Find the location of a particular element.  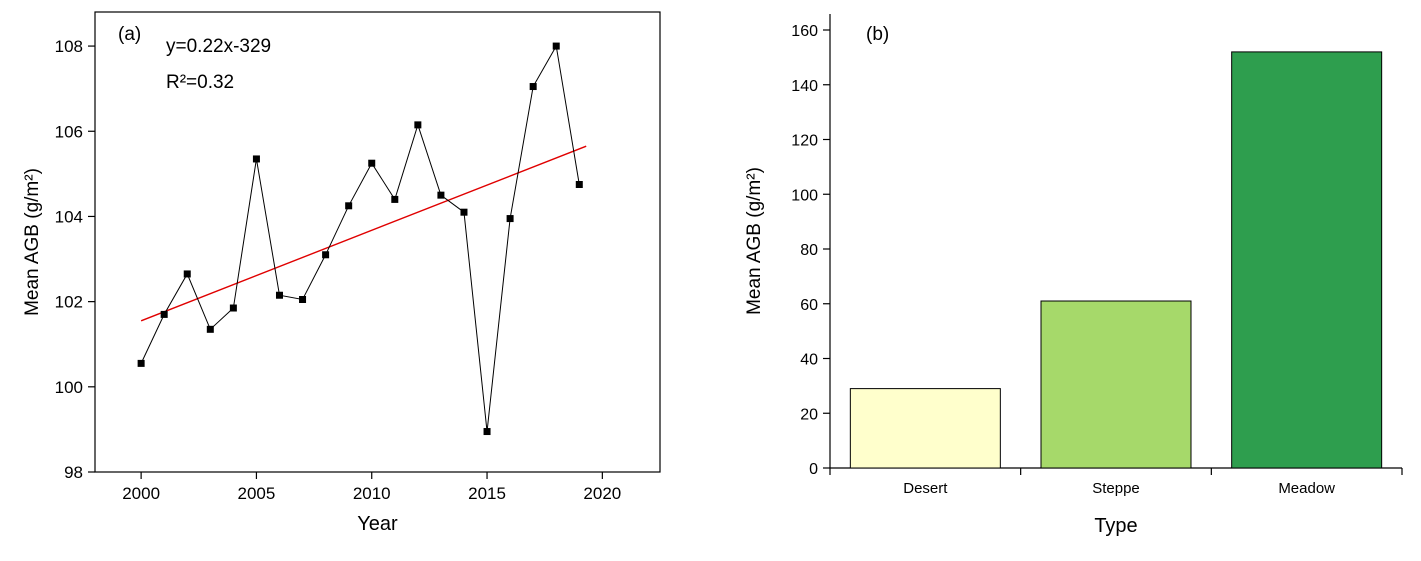

y-axis-tick-label: 98 is located at coordinates (73, 472).